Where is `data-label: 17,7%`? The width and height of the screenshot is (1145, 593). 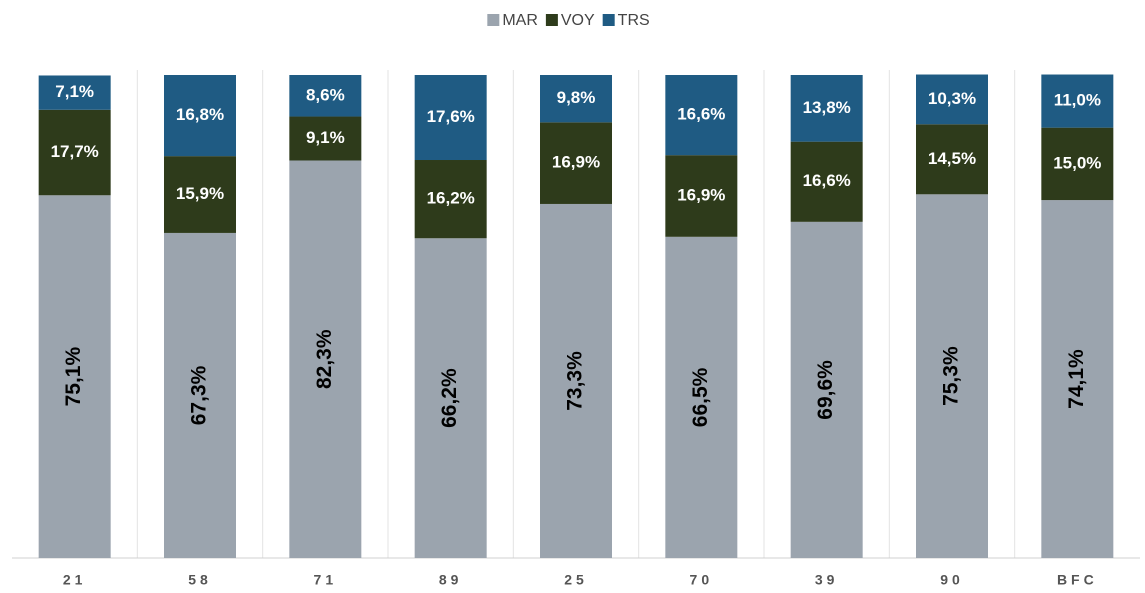 data-label: 17,7% is located at coordinates (75, 151).